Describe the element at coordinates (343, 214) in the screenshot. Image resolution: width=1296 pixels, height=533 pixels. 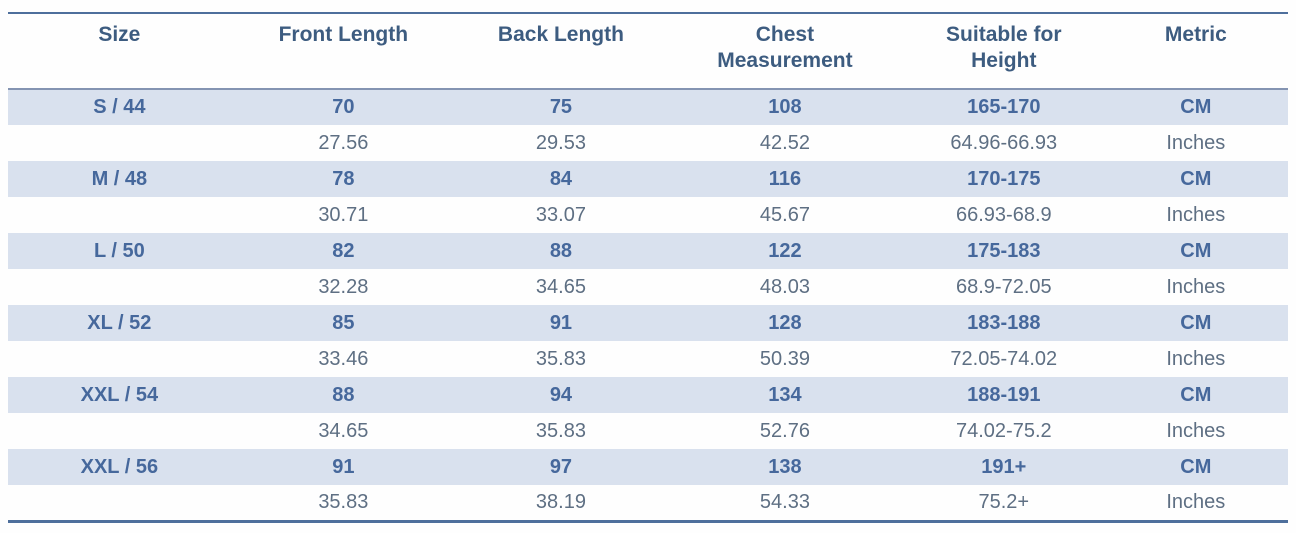
I see `cell-front-length: 30.71` at that location.